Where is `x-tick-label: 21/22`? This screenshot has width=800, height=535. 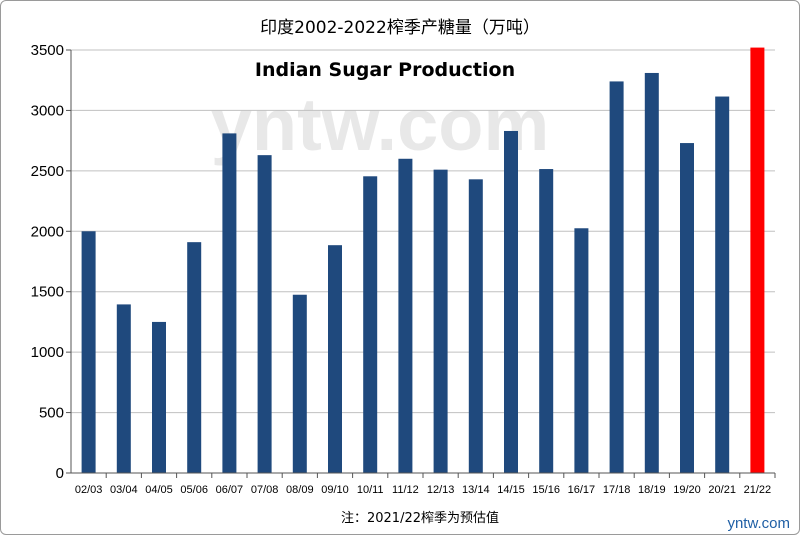 x-tick-label: 21/22 is located at coordinates (758, 490).